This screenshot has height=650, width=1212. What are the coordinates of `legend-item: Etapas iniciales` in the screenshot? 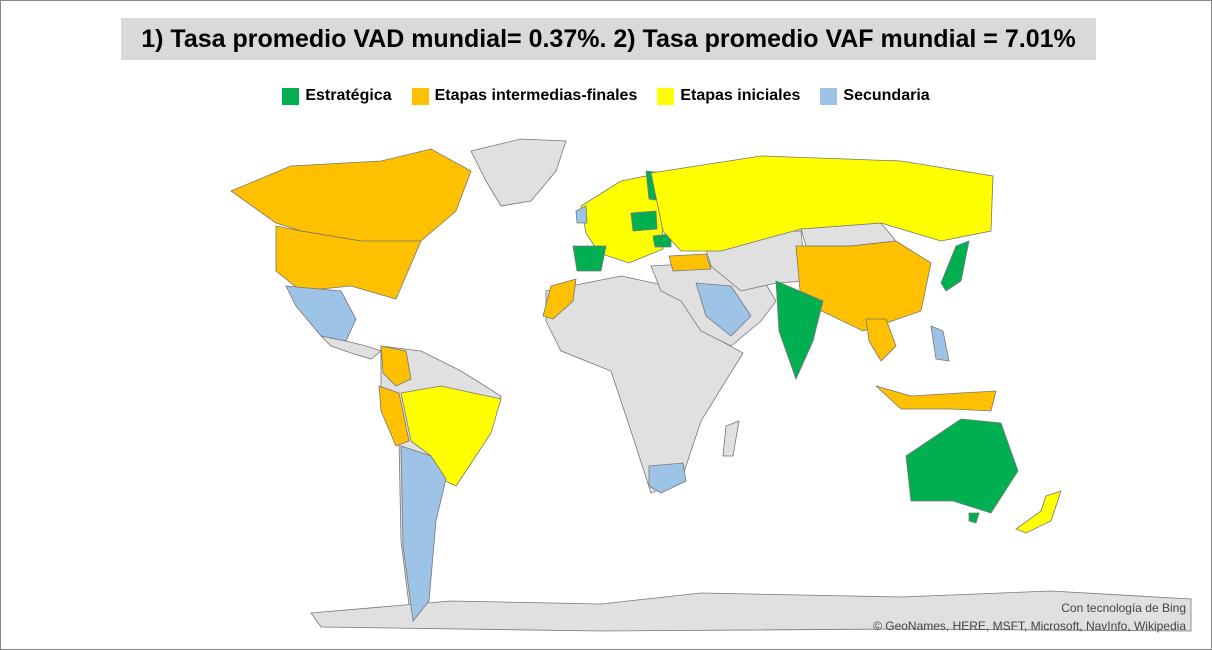 It's located at (728, 96).